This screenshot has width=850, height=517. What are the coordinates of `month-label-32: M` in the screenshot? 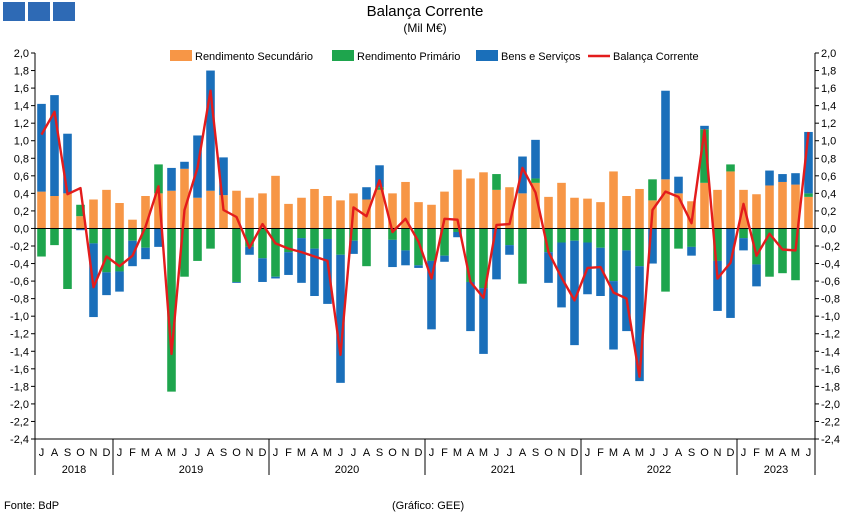 It's located at (457, 453).